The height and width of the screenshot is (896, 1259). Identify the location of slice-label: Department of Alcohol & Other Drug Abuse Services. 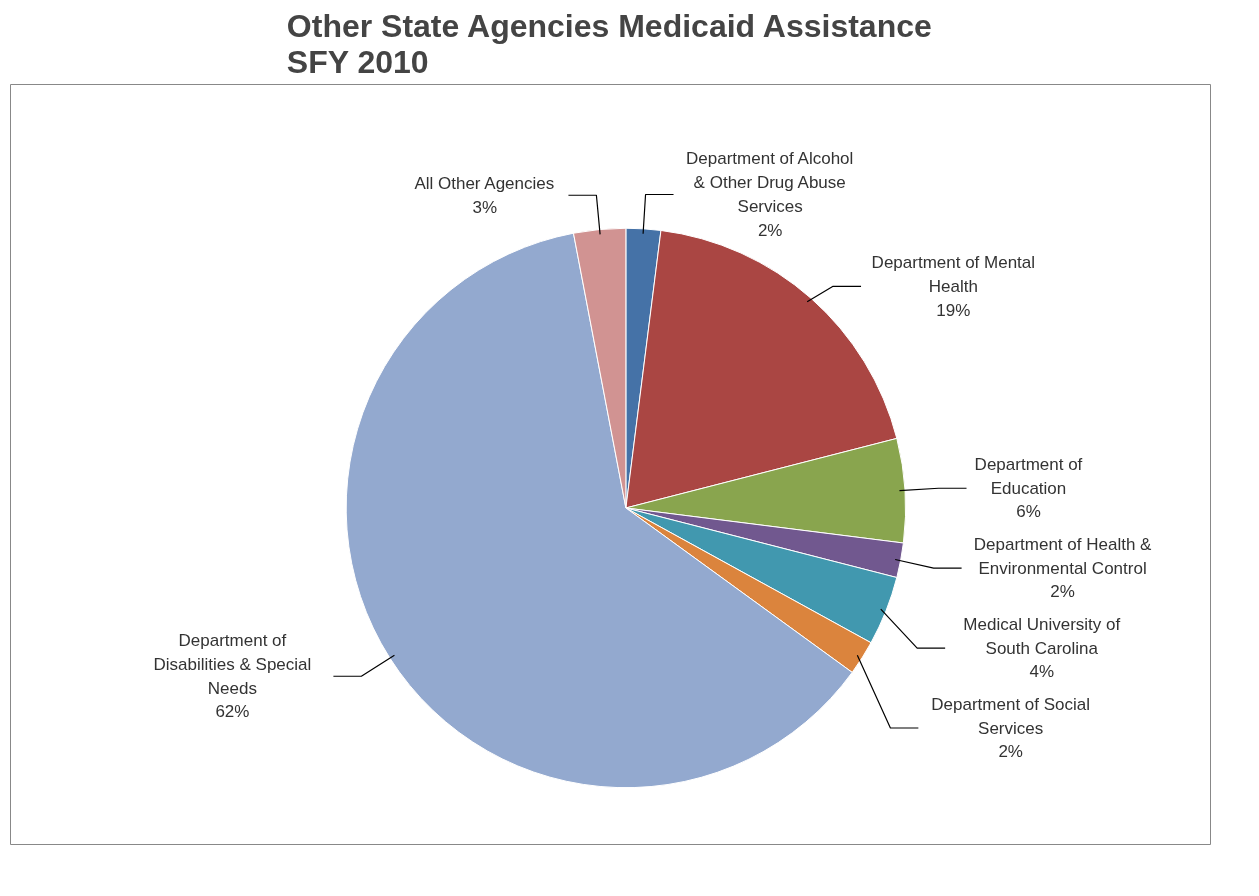
(770, 182).